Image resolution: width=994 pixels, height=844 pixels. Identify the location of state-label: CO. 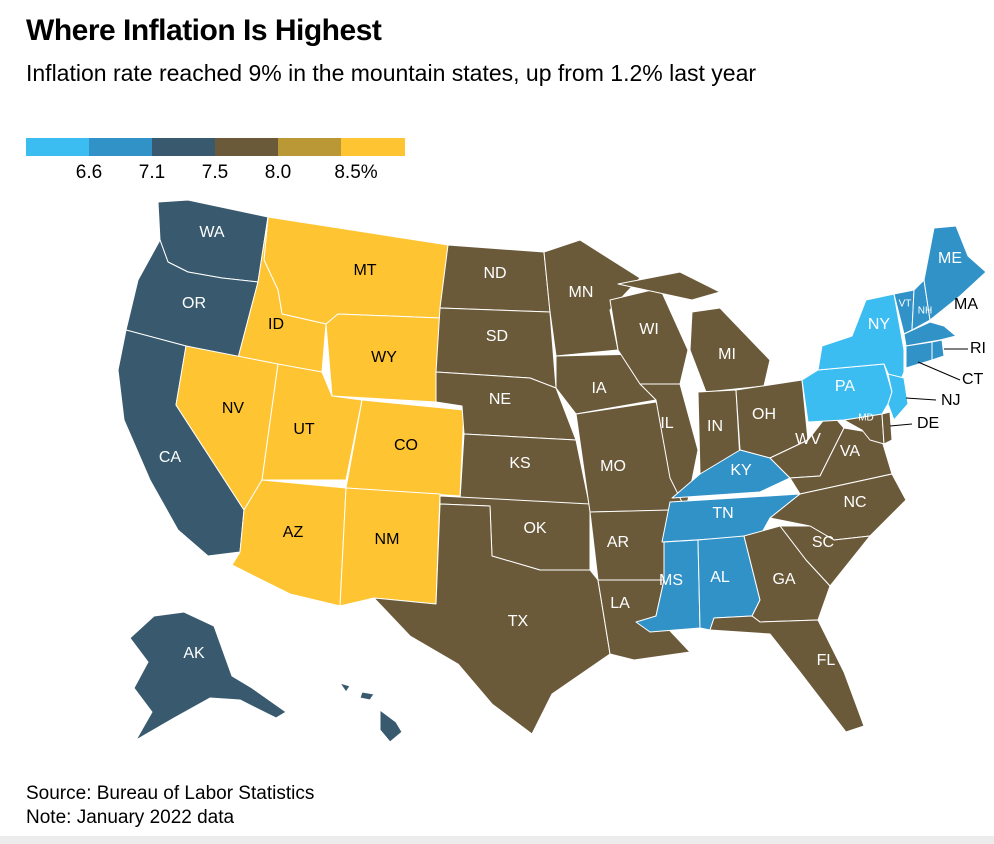
(406, 445).